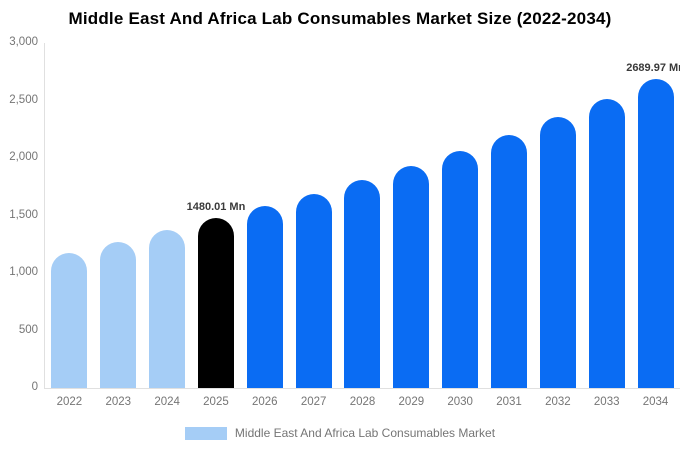 This screenshot has width=680, height=450. Describe the element at coordinates (167, 402) in the screenshot. I see `x-tick-2024: 2024` at that location.